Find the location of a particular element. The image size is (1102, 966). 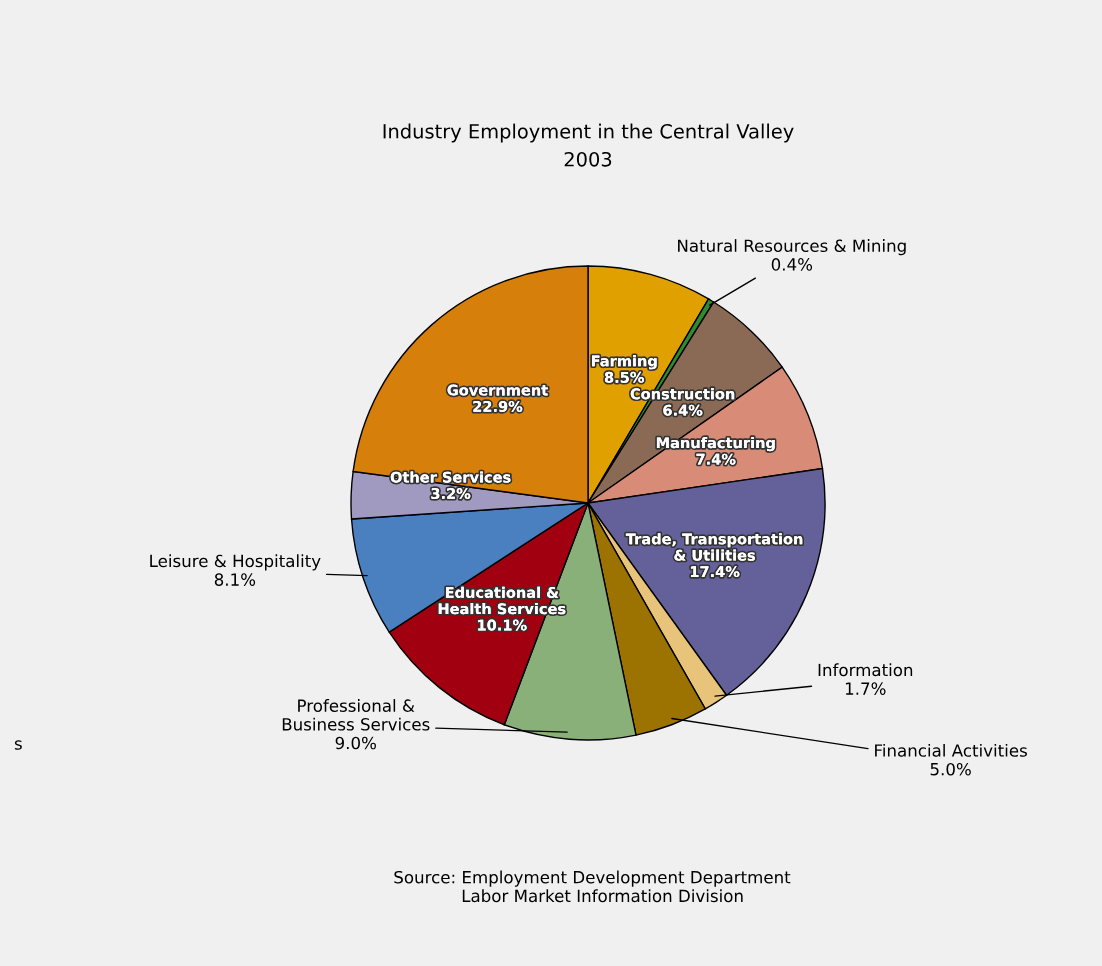

slice-label: Government is located at coordinates (497, 390).